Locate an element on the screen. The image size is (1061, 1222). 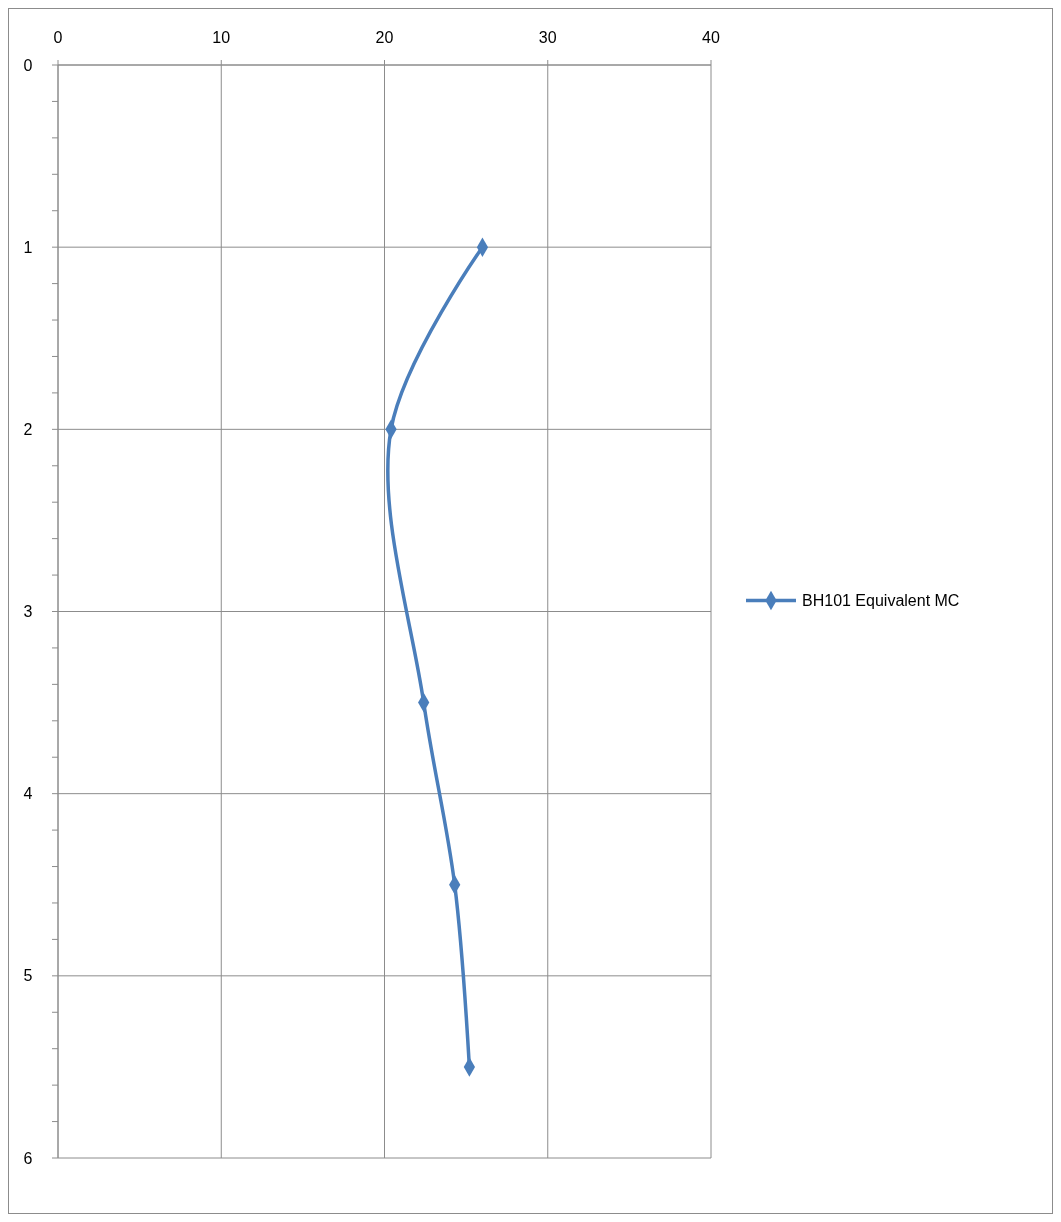
x-tick-label: 40 is located at coordinates (711, 37).